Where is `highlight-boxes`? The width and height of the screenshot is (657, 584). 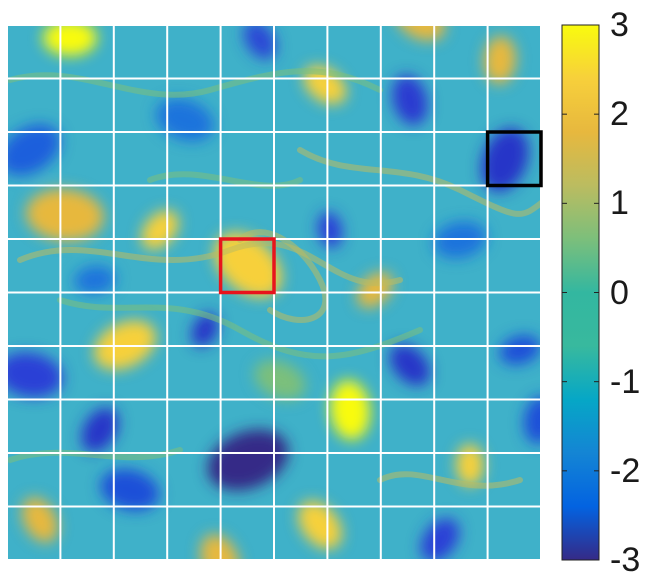
highlight-boxes is located at coordinates (380, 212).